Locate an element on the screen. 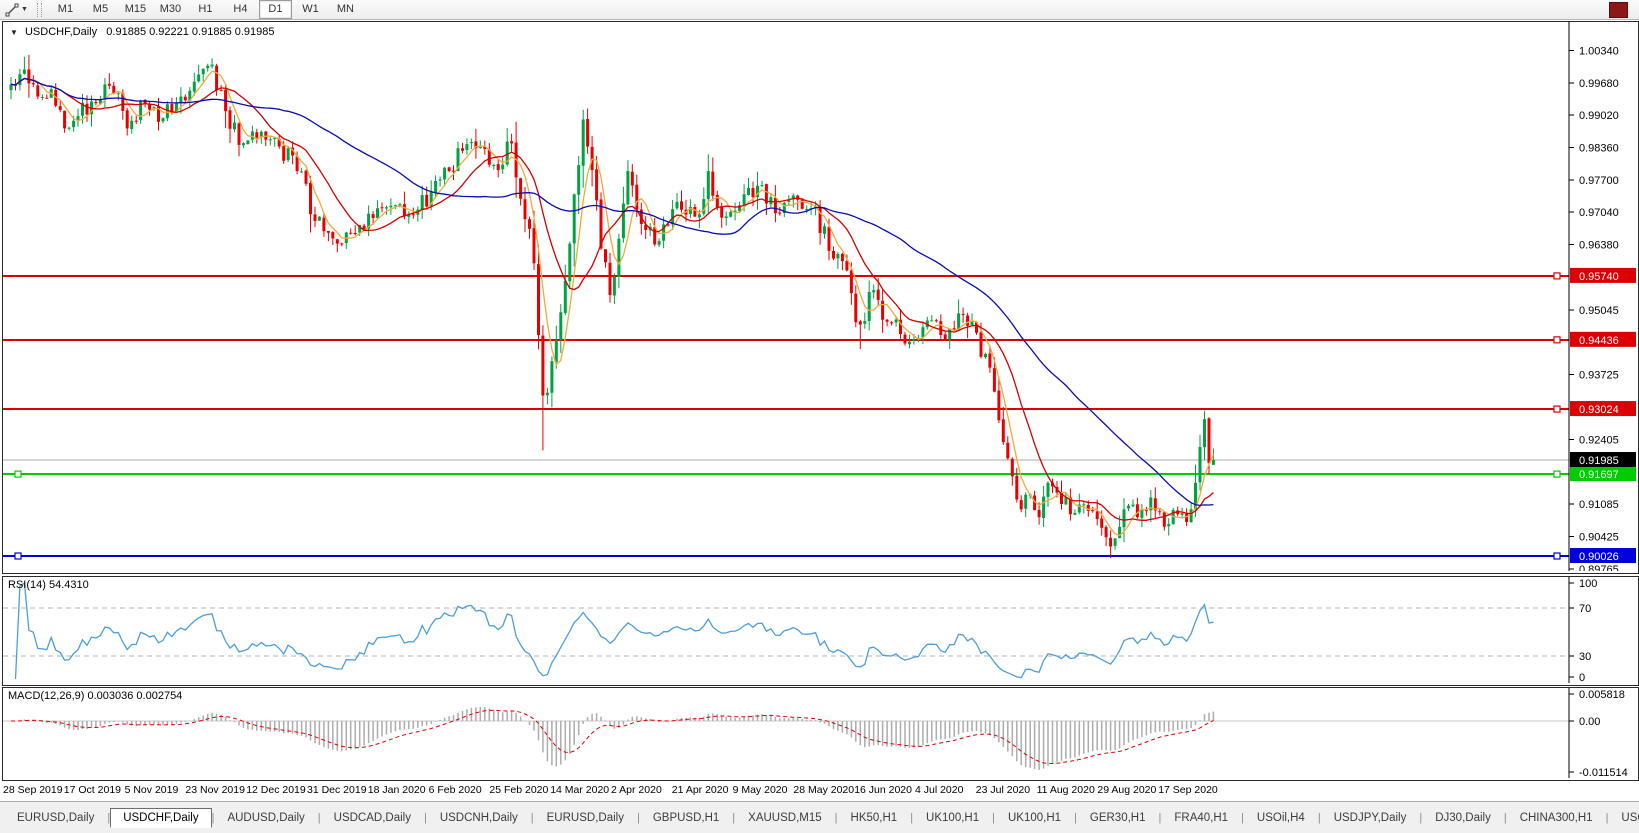 The height and width of the screenshot is (833, 1639). chart-tab-usoil-h4: USOil,H4 is located at coordinates (1280, 817).